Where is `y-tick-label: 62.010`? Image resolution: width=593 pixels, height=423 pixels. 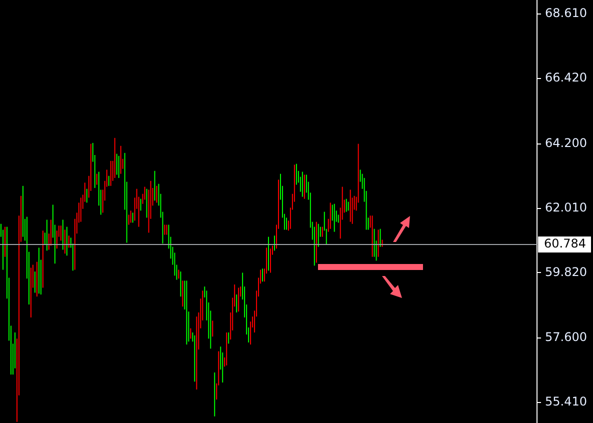 y-tick-label: 62.010 is located at coordinates (566, 207).